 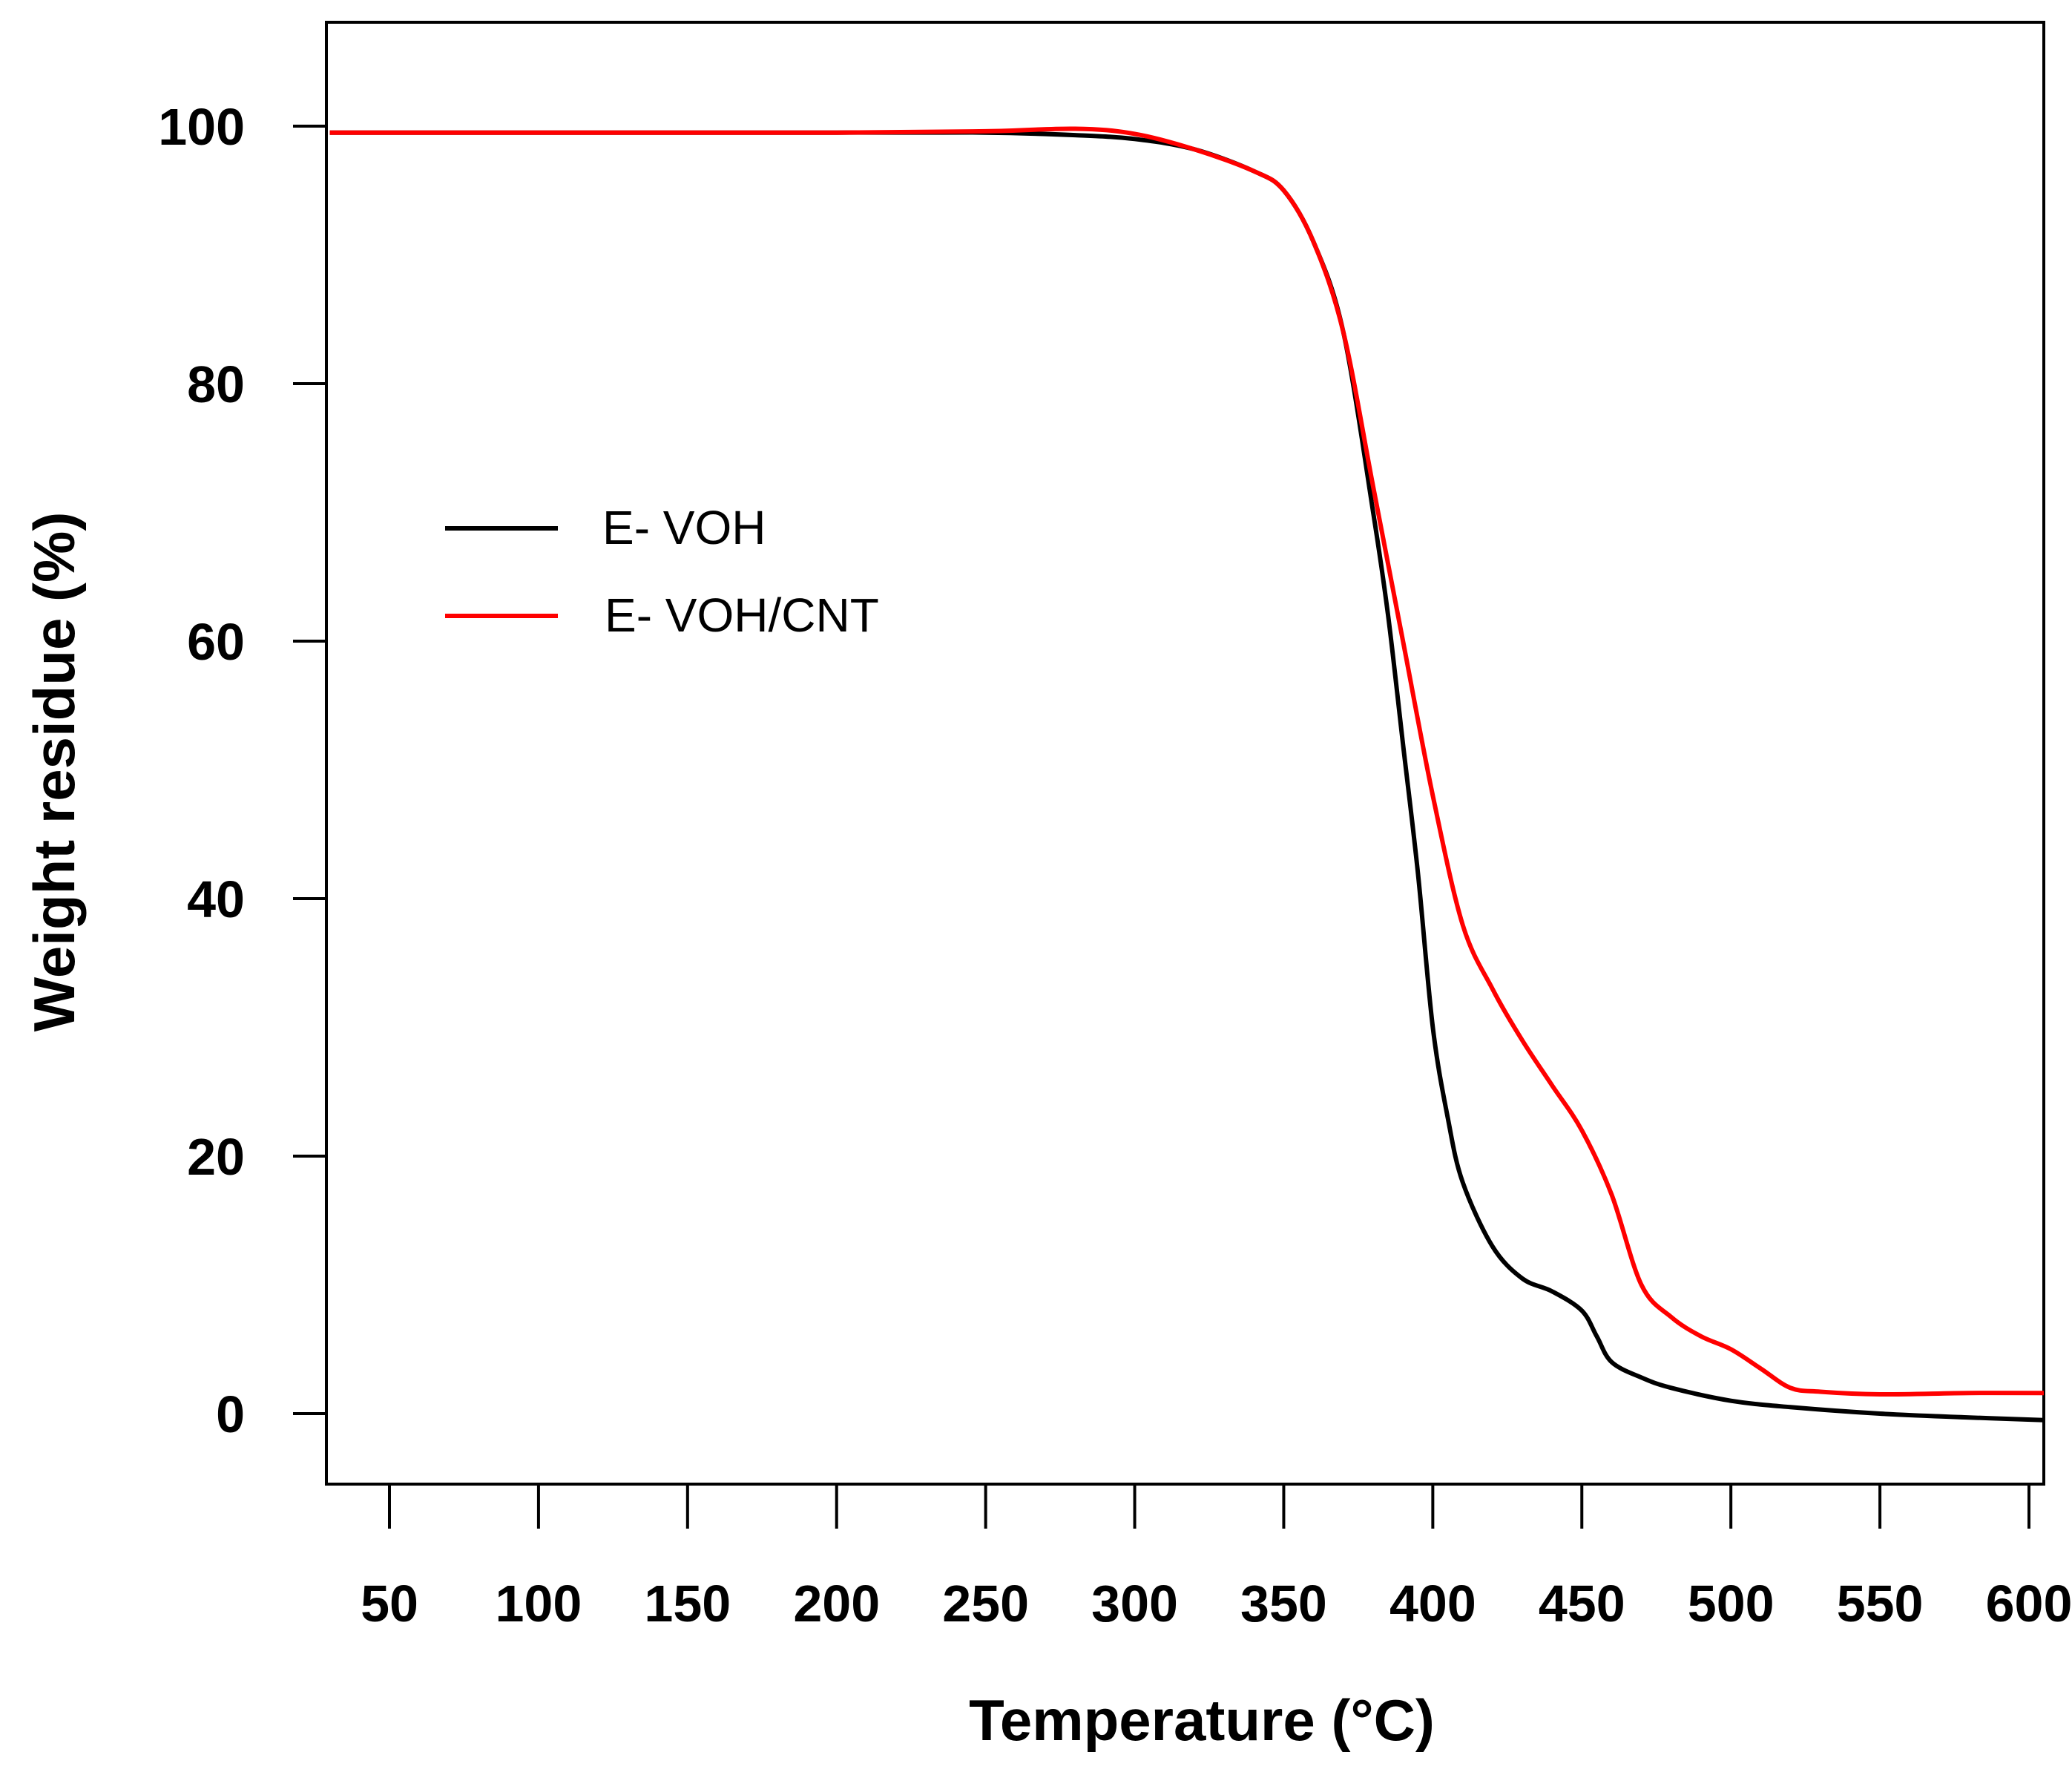 What do you see at coordinates (2029, 1604) in the screenshot?
I see `x-tick-label-600: 600` at bounding box center [2029, 1604].